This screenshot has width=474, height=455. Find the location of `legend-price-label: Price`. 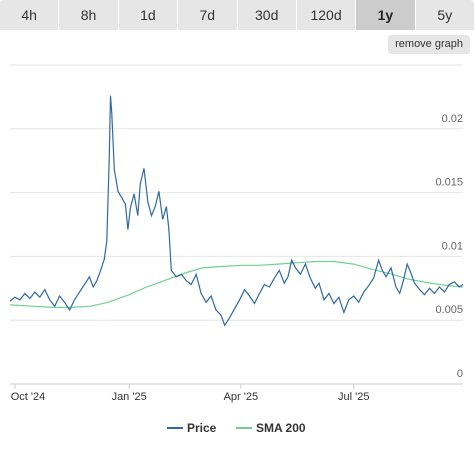

legend-price-label: Price is located at coordinates (202, 428).